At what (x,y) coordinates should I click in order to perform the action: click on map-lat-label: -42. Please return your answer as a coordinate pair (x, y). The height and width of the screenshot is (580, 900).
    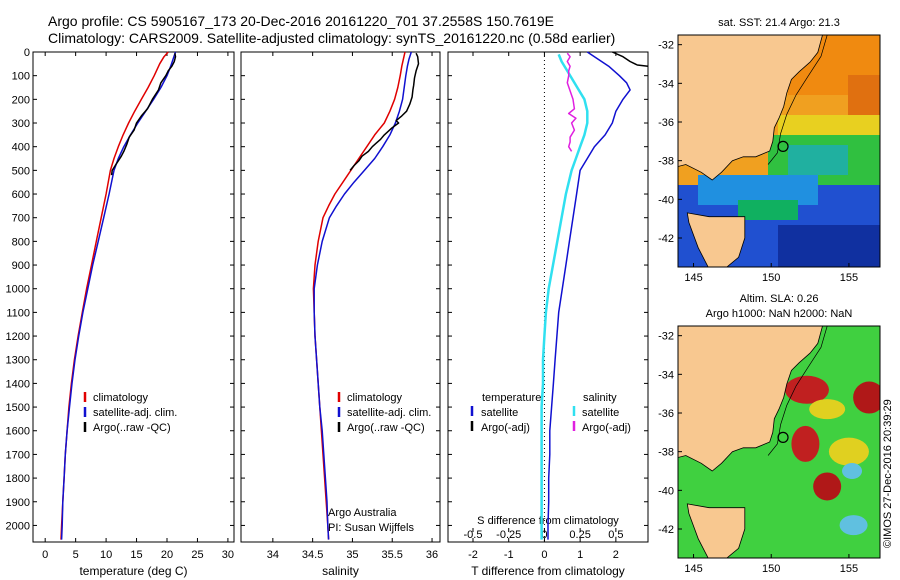
    Looking at the image, I should click on (666, 239).